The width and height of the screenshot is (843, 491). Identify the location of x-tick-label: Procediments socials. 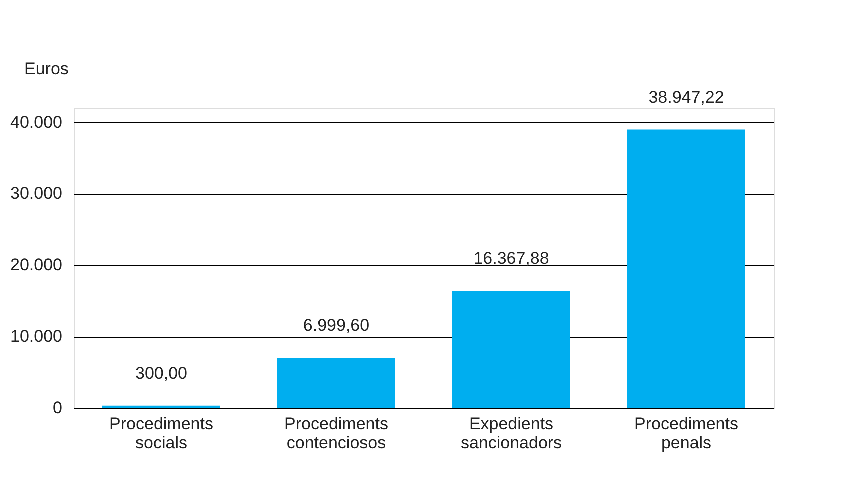
(162, 433).